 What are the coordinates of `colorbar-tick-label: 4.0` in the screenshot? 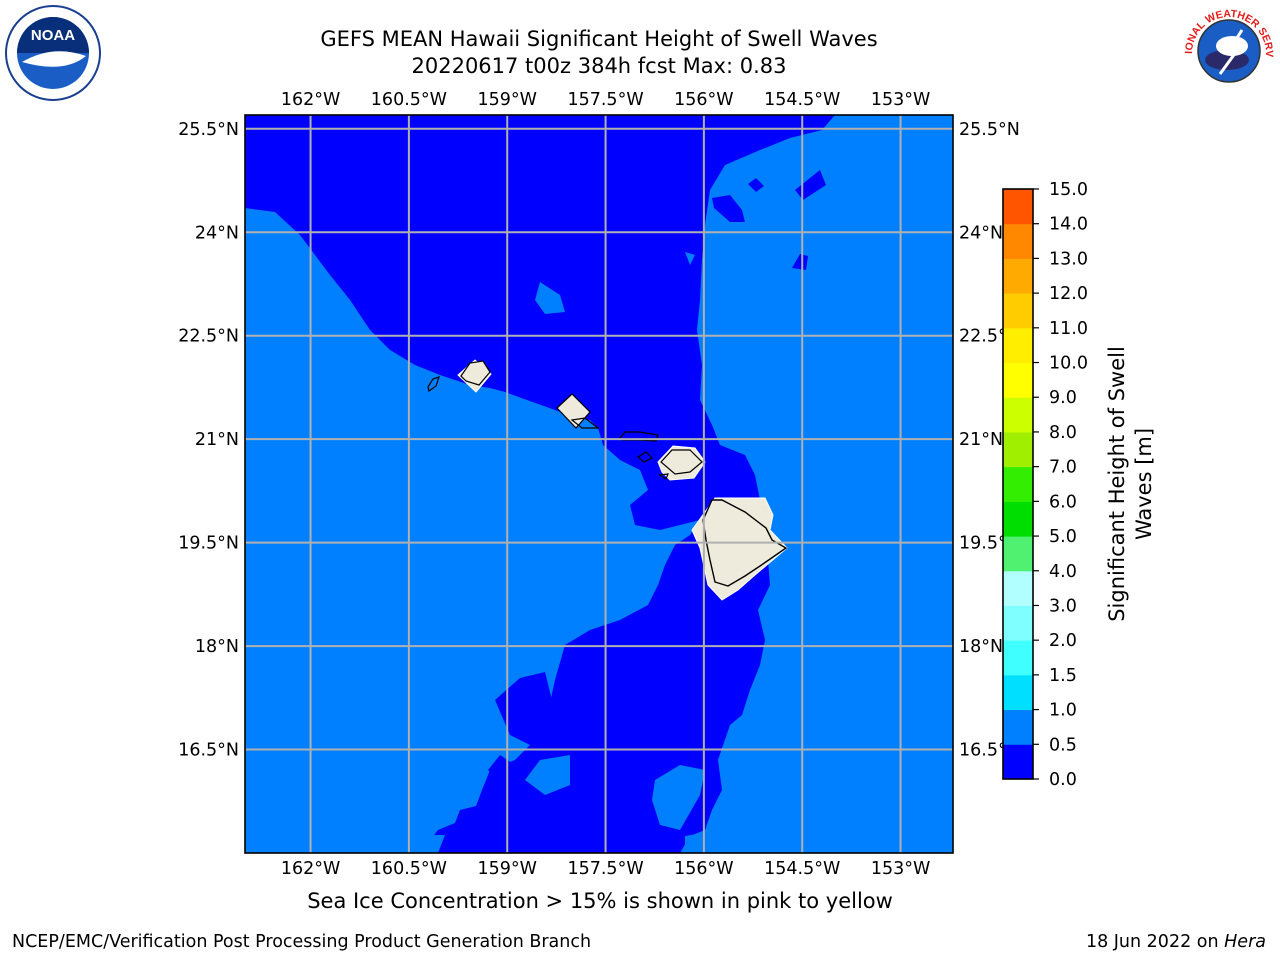 It's located at (1063, 572).